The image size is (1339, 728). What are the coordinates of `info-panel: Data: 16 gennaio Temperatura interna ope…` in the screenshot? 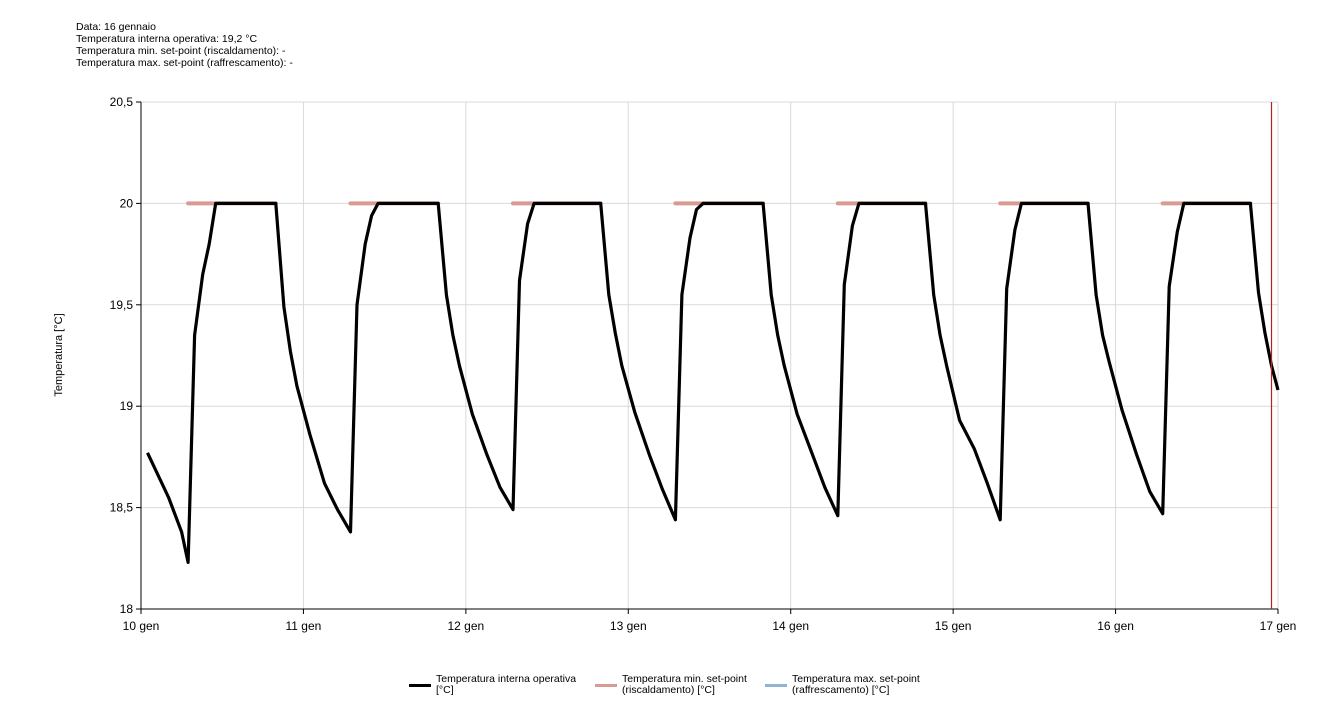 It's located at (184, 45).